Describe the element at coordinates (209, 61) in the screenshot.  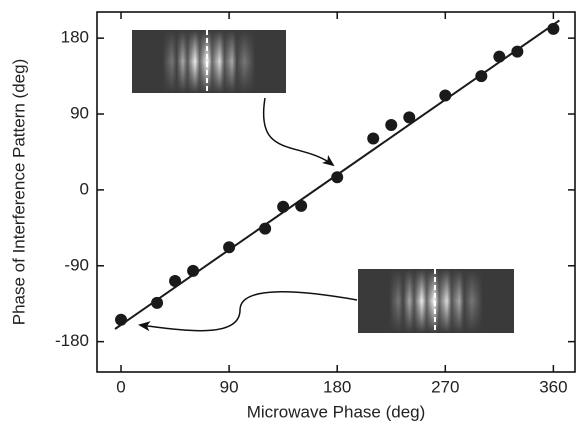
I see `inset-shade` at that location.